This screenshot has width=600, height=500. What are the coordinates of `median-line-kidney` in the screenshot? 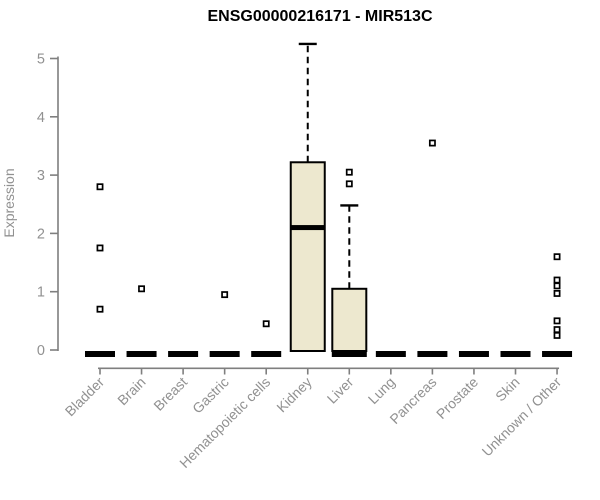 It's located at (307, 228).